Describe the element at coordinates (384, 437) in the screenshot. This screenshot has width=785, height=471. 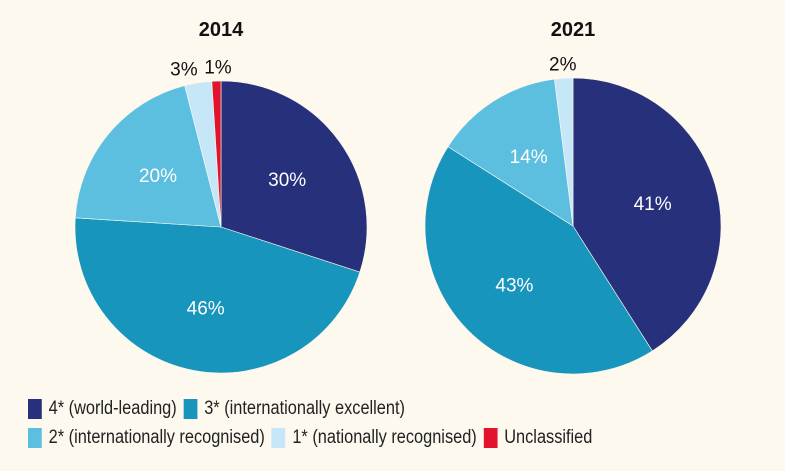
I see `legend-label: 1* (nationally recognised)` at that location.